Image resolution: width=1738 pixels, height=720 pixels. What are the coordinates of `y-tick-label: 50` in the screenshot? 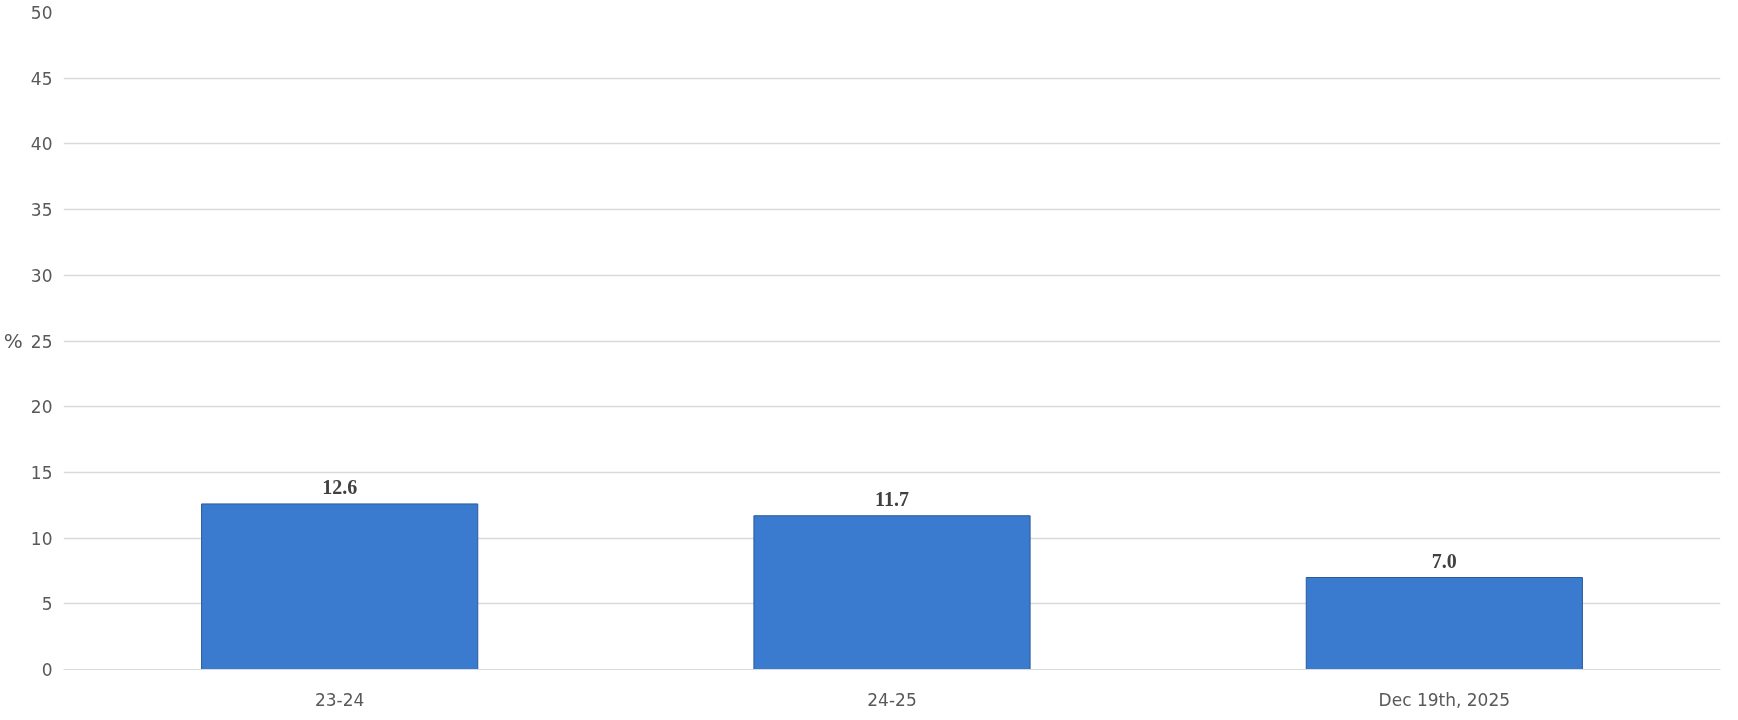 It's located at (41, 13).